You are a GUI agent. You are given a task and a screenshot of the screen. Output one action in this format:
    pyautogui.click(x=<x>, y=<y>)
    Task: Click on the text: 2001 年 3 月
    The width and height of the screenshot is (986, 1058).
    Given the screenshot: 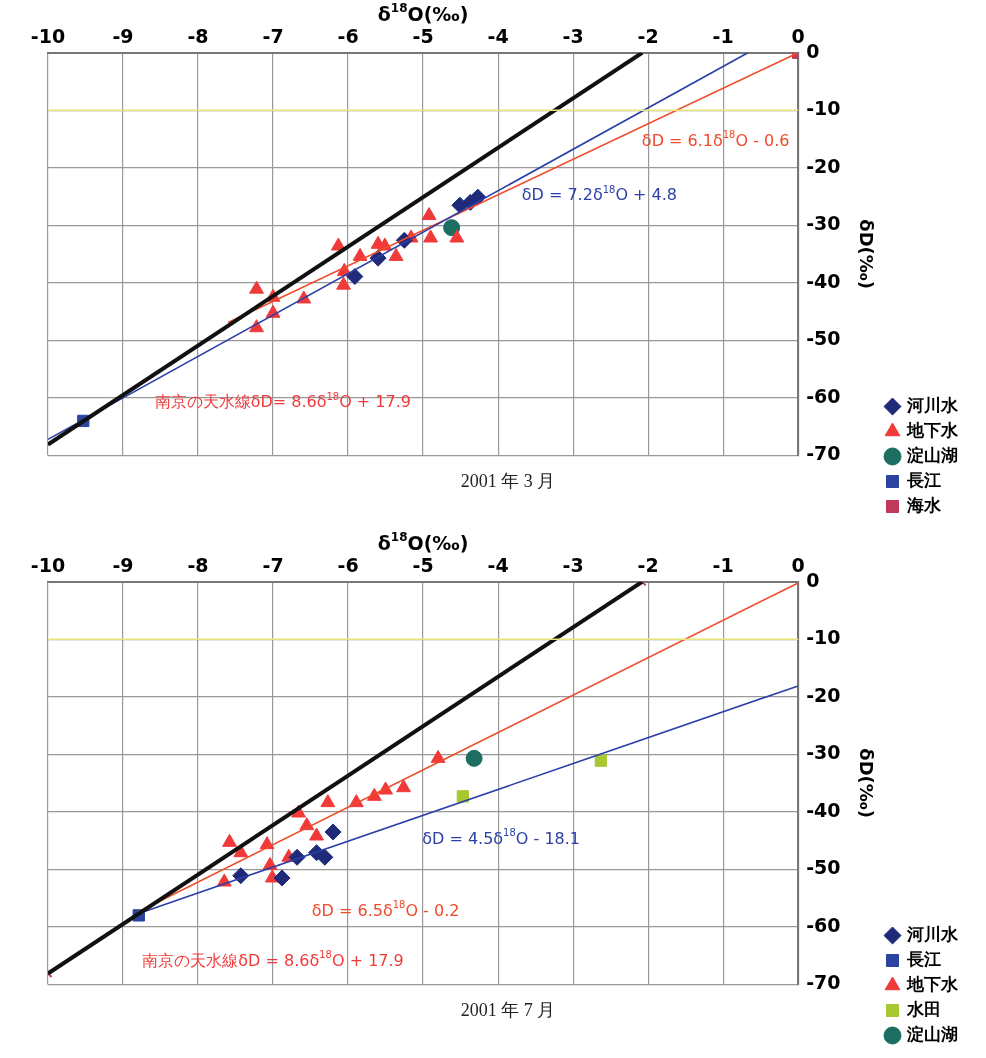 What is the action you would take?
    pyautogui.click(x=508, y=480)
    